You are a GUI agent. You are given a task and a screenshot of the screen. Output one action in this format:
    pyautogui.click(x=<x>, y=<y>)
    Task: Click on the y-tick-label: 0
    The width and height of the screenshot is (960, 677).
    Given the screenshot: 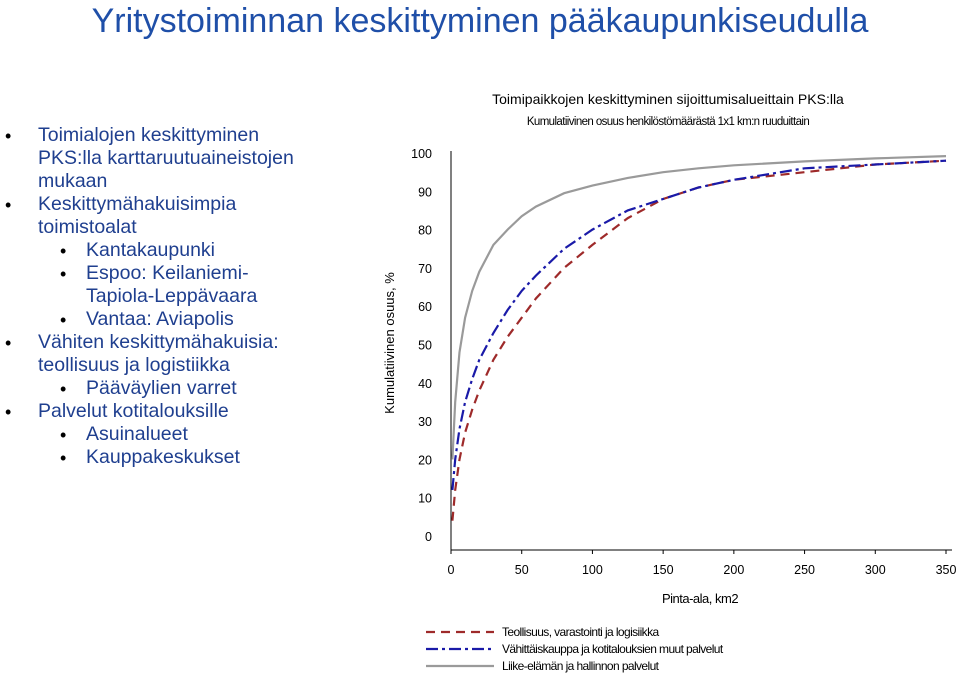 What is the action you would take?
    pyautogui.click(x=428, y=537)
    